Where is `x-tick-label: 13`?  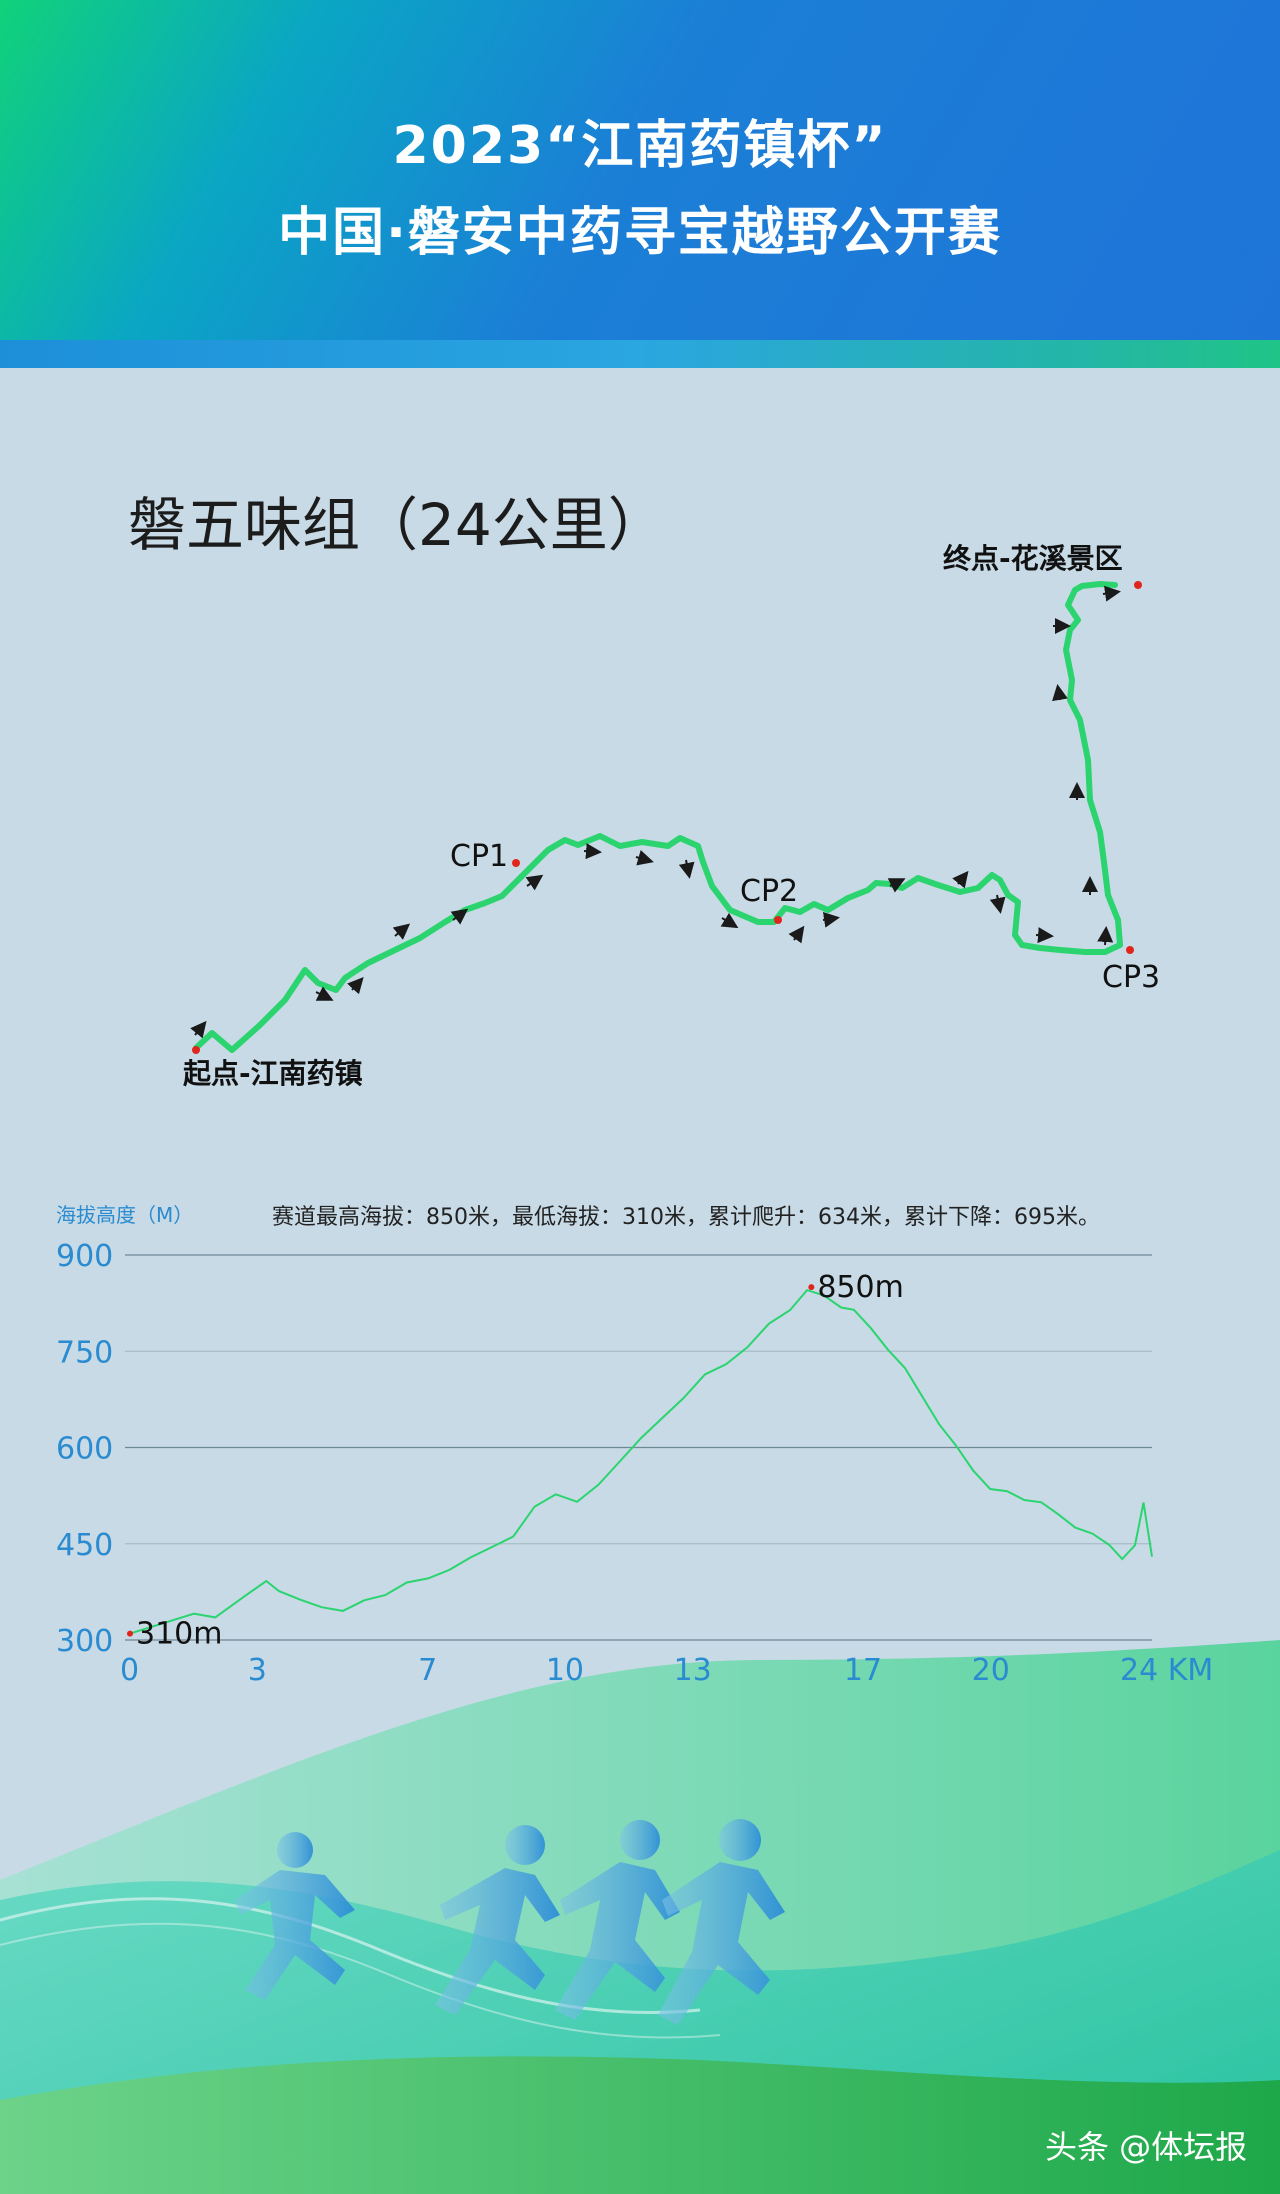
x-tick-label: 13 is located at coordinates (693, 1670).